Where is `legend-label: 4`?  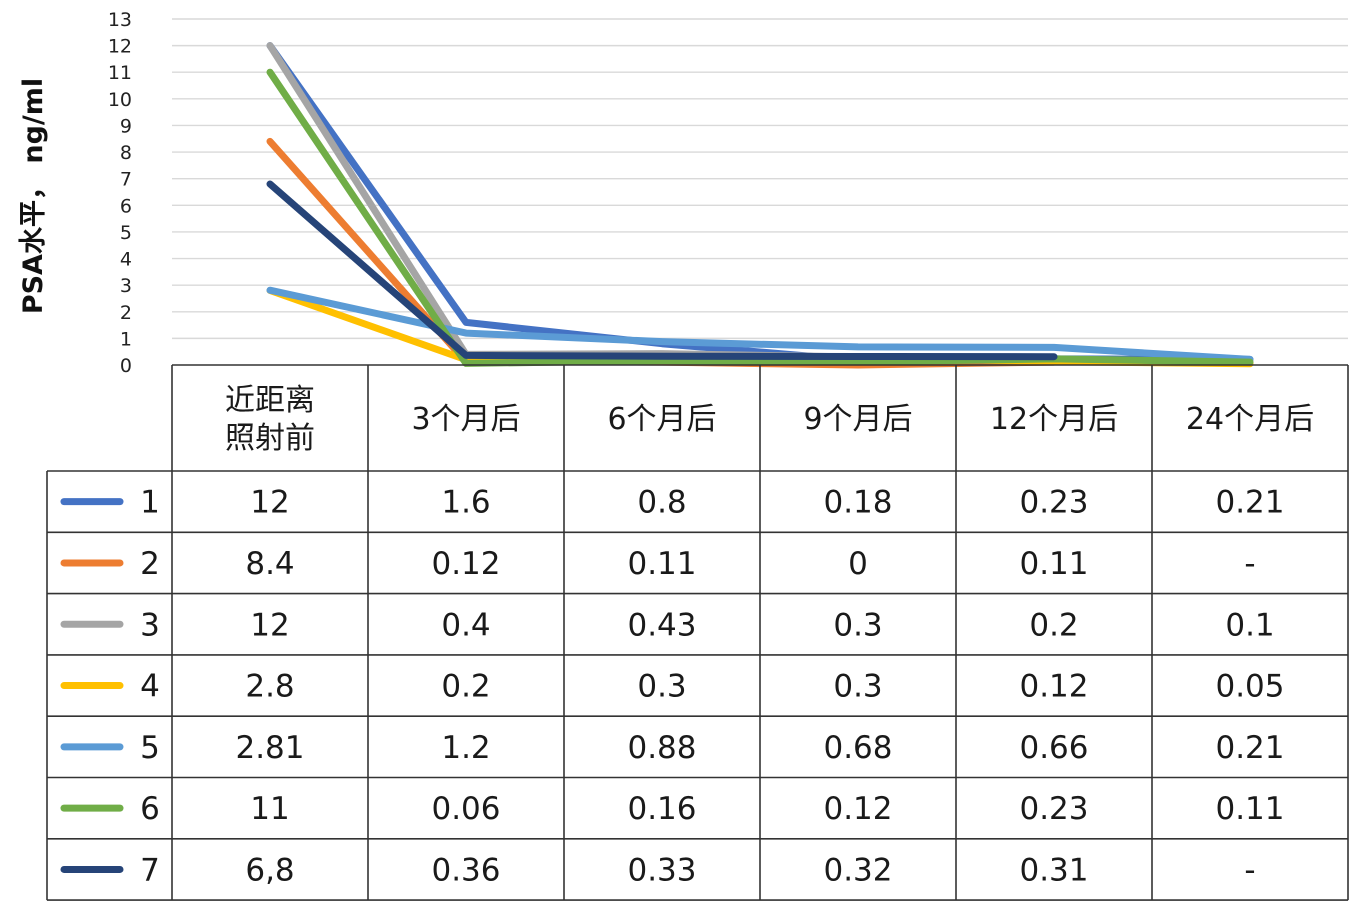 legend-label: 4 is located at coordinates (150, 687).